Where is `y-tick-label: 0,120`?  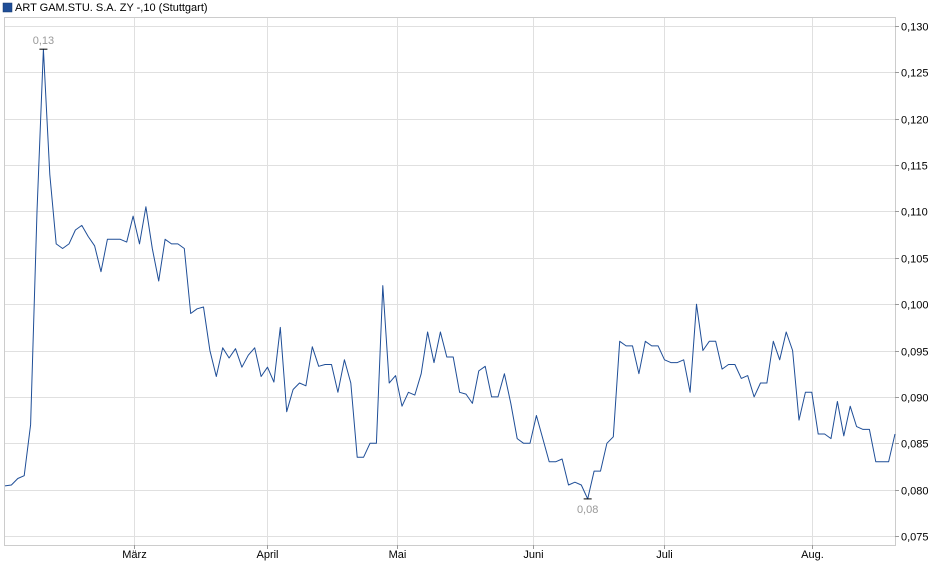
y-tick-label: 0,120 is located at coordinates (915, 121).